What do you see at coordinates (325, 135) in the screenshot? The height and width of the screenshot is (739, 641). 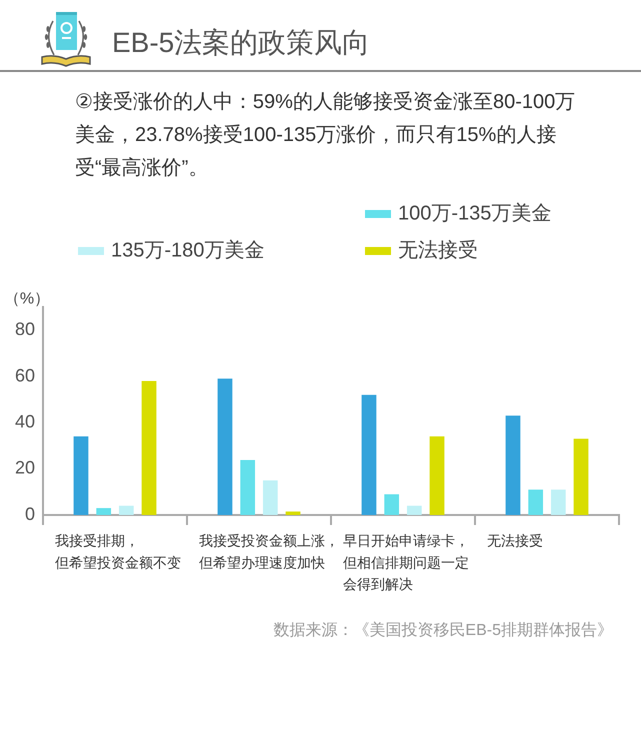 I see `chart-subtitle: ②接受涨价的人中：59%的人能够接受资金涨至80-100万美金，23.78%接受100-135万涨价，而只有15%的人接受“最高涨价”。` at bounding box center [325, 135].